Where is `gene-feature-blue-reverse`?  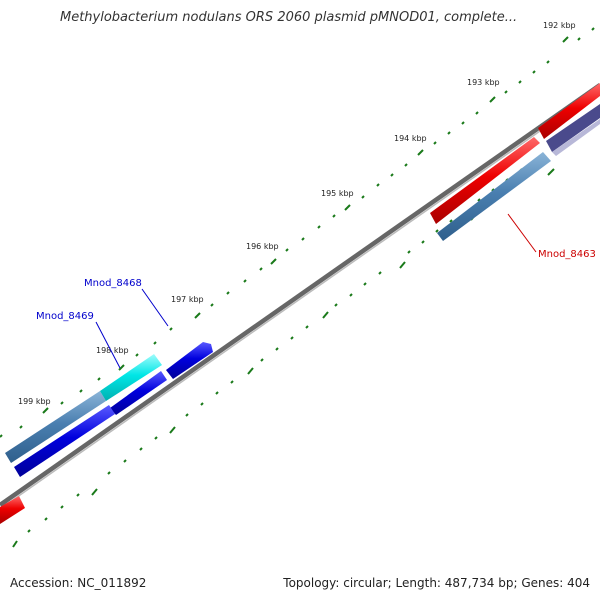 gene-feature-blue-reverse is located at coordinates (64, 441).